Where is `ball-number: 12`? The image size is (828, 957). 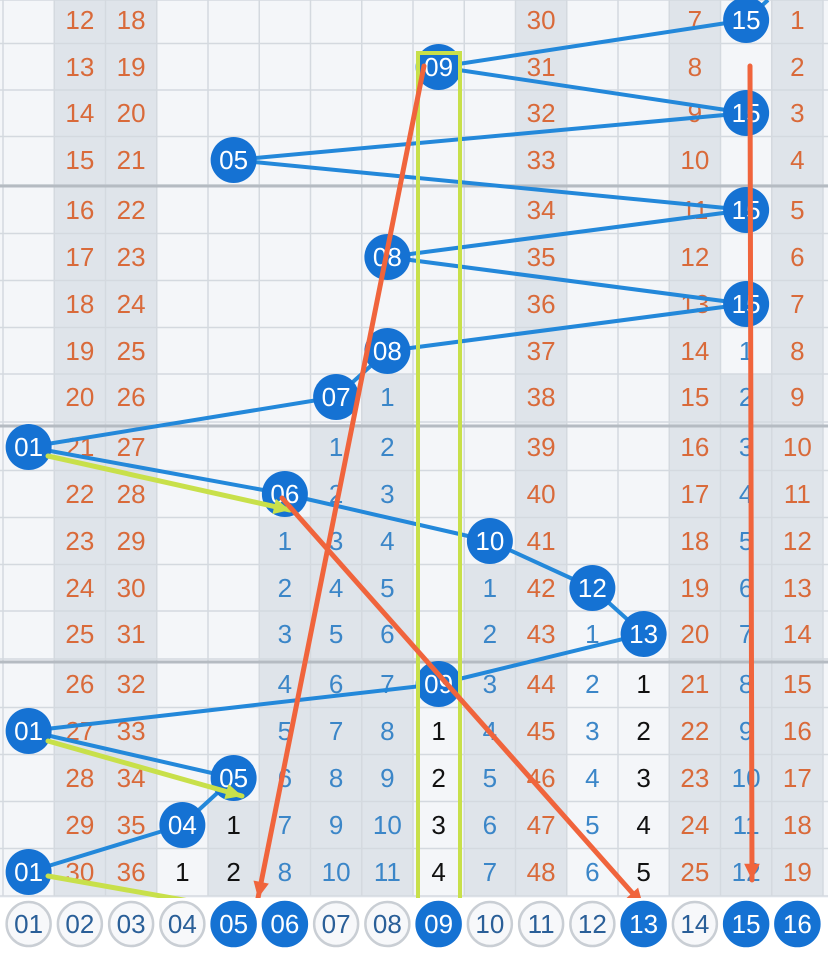
ball-number: 12 is located at coordinates (592, 588).